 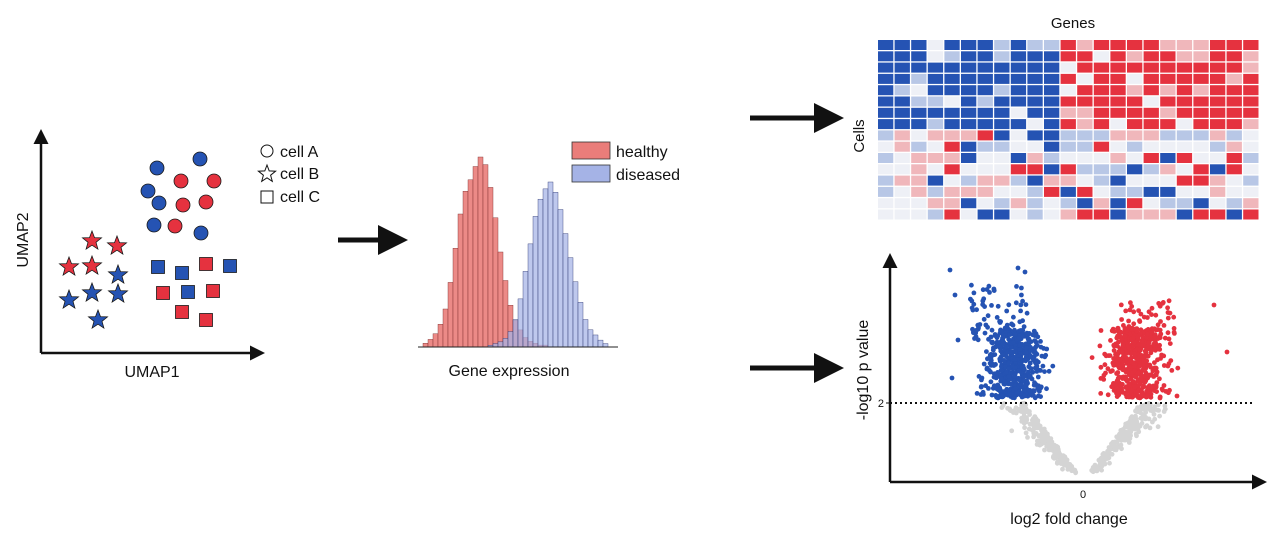 I want to click on cell-c-square, so click(x=158, y=267).